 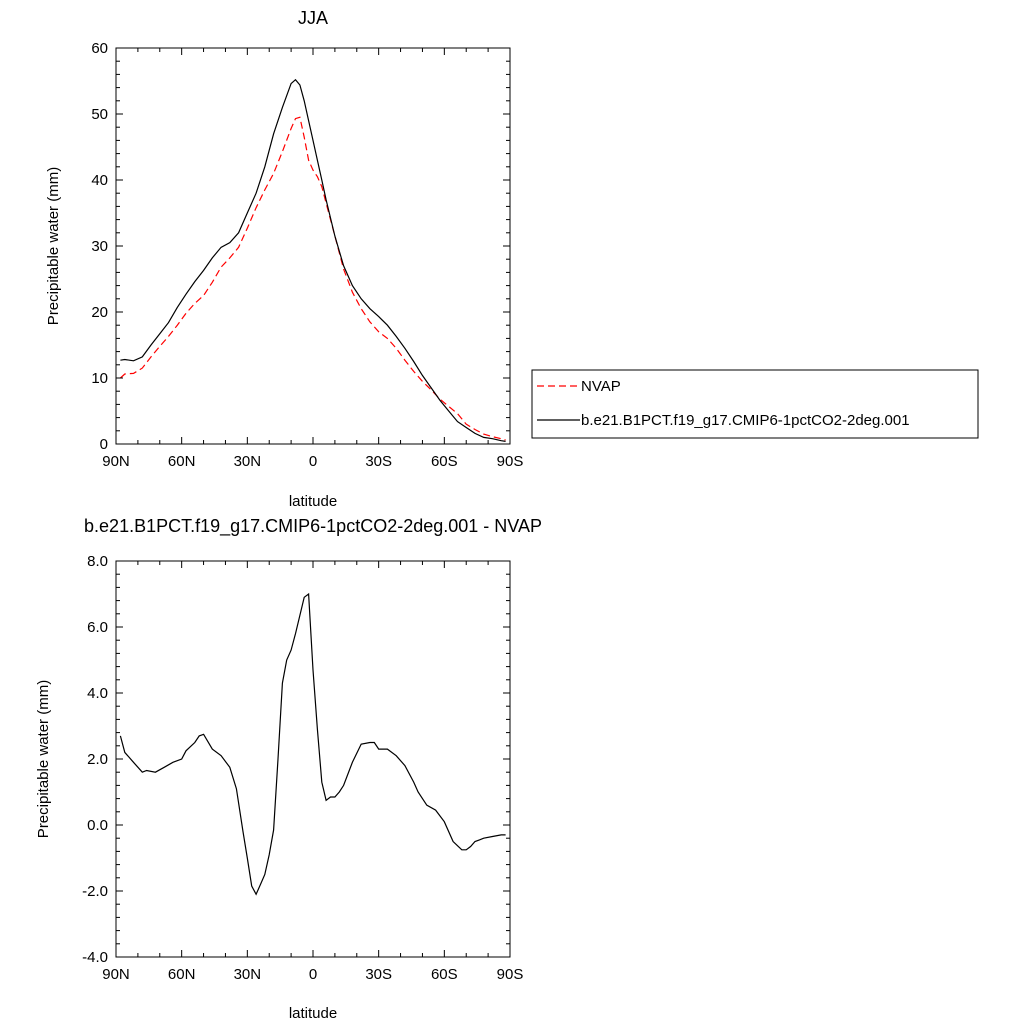 What do you see at coordinates (97, 693) in the screenshot?
I see `y-tick-label: 4.0` at bounding box center [97, 693].